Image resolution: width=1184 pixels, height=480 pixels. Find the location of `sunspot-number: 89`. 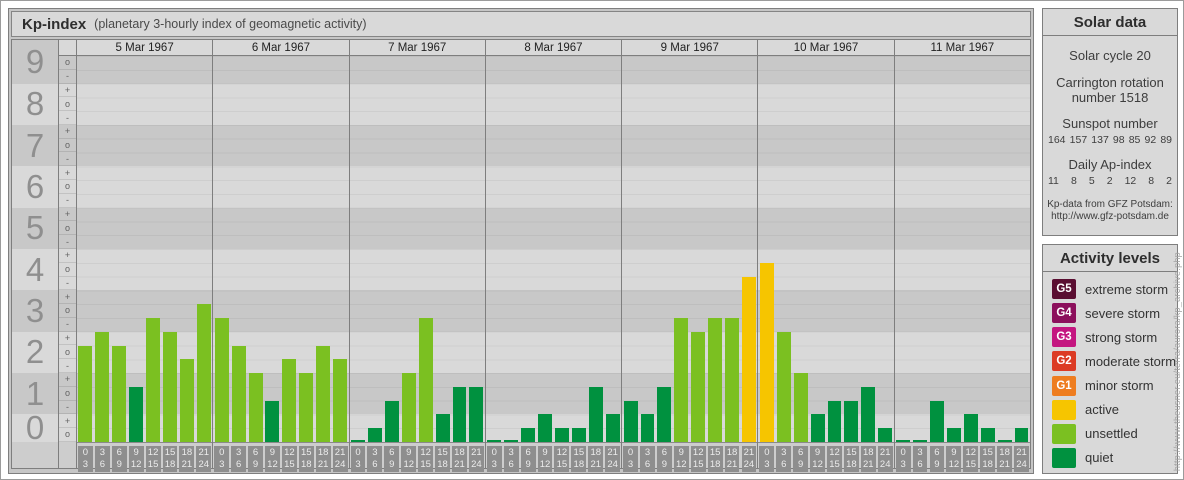

sunspot-number: 89 is located at coordinates (1166, 139).